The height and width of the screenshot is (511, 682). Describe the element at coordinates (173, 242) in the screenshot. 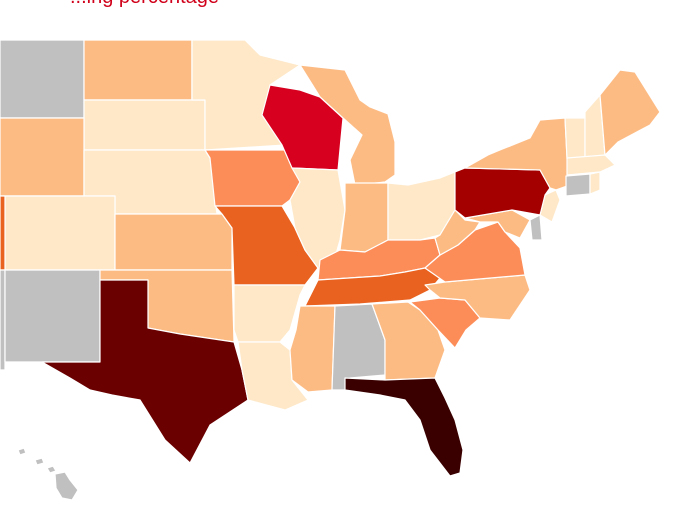

I see `state-ks` at that location.